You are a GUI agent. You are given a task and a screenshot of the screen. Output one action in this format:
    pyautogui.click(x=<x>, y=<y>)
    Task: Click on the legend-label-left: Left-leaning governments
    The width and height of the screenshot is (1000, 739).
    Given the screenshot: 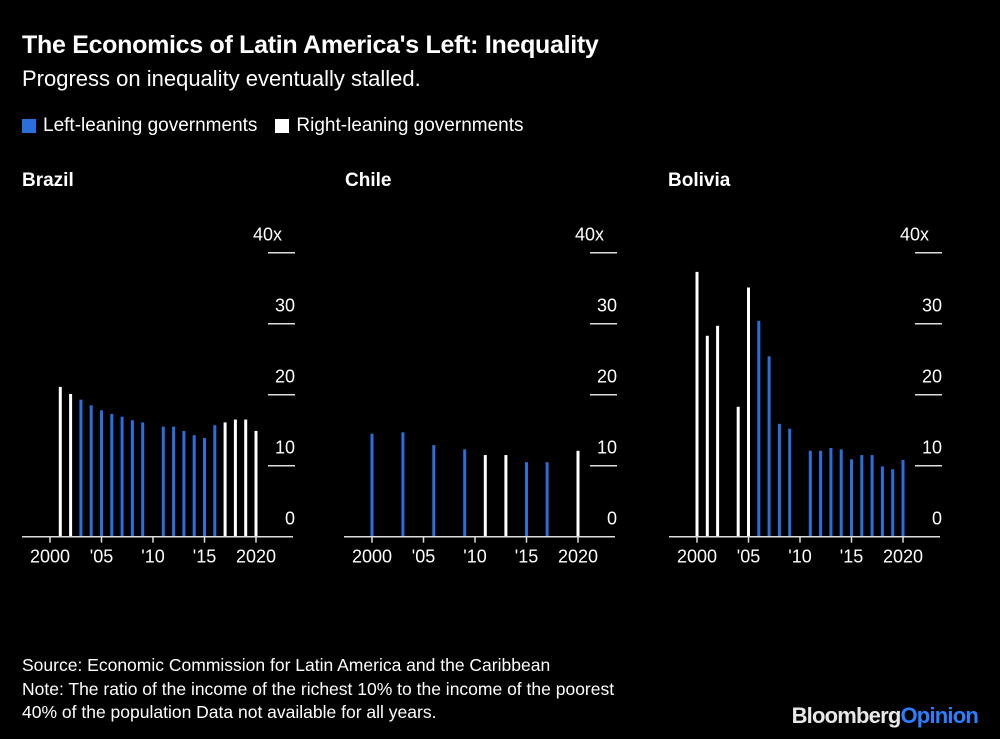 What is the action you would take?
    pyautogui.click(x=150, y=125)
    